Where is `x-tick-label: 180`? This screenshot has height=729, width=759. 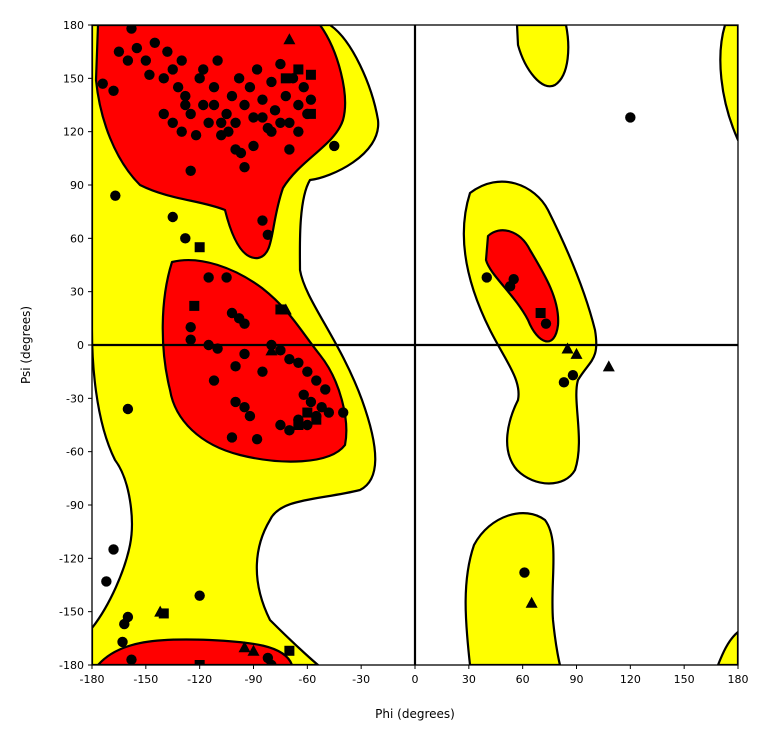 x-tick-label: 180 is located at coordinates (738, 679).